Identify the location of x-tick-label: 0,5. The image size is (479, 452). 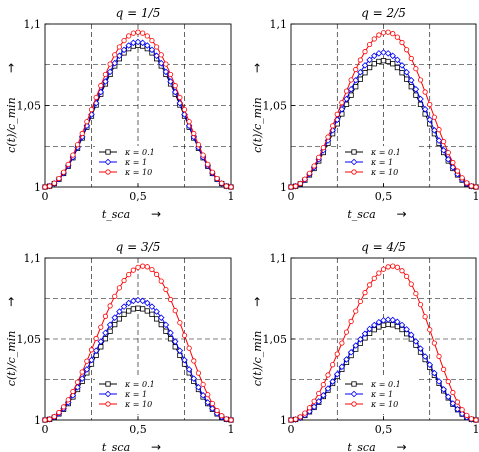
(384, 429).